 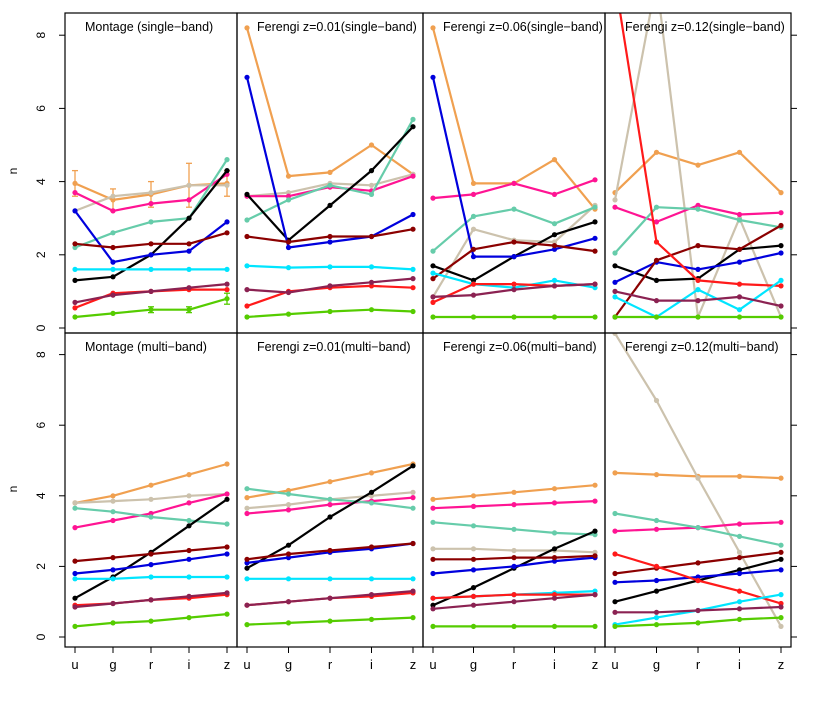 What do you see at coordinates (698, 664) in the screenshot?
I see `x-tick-label: r` at bounding box center [698, 664].